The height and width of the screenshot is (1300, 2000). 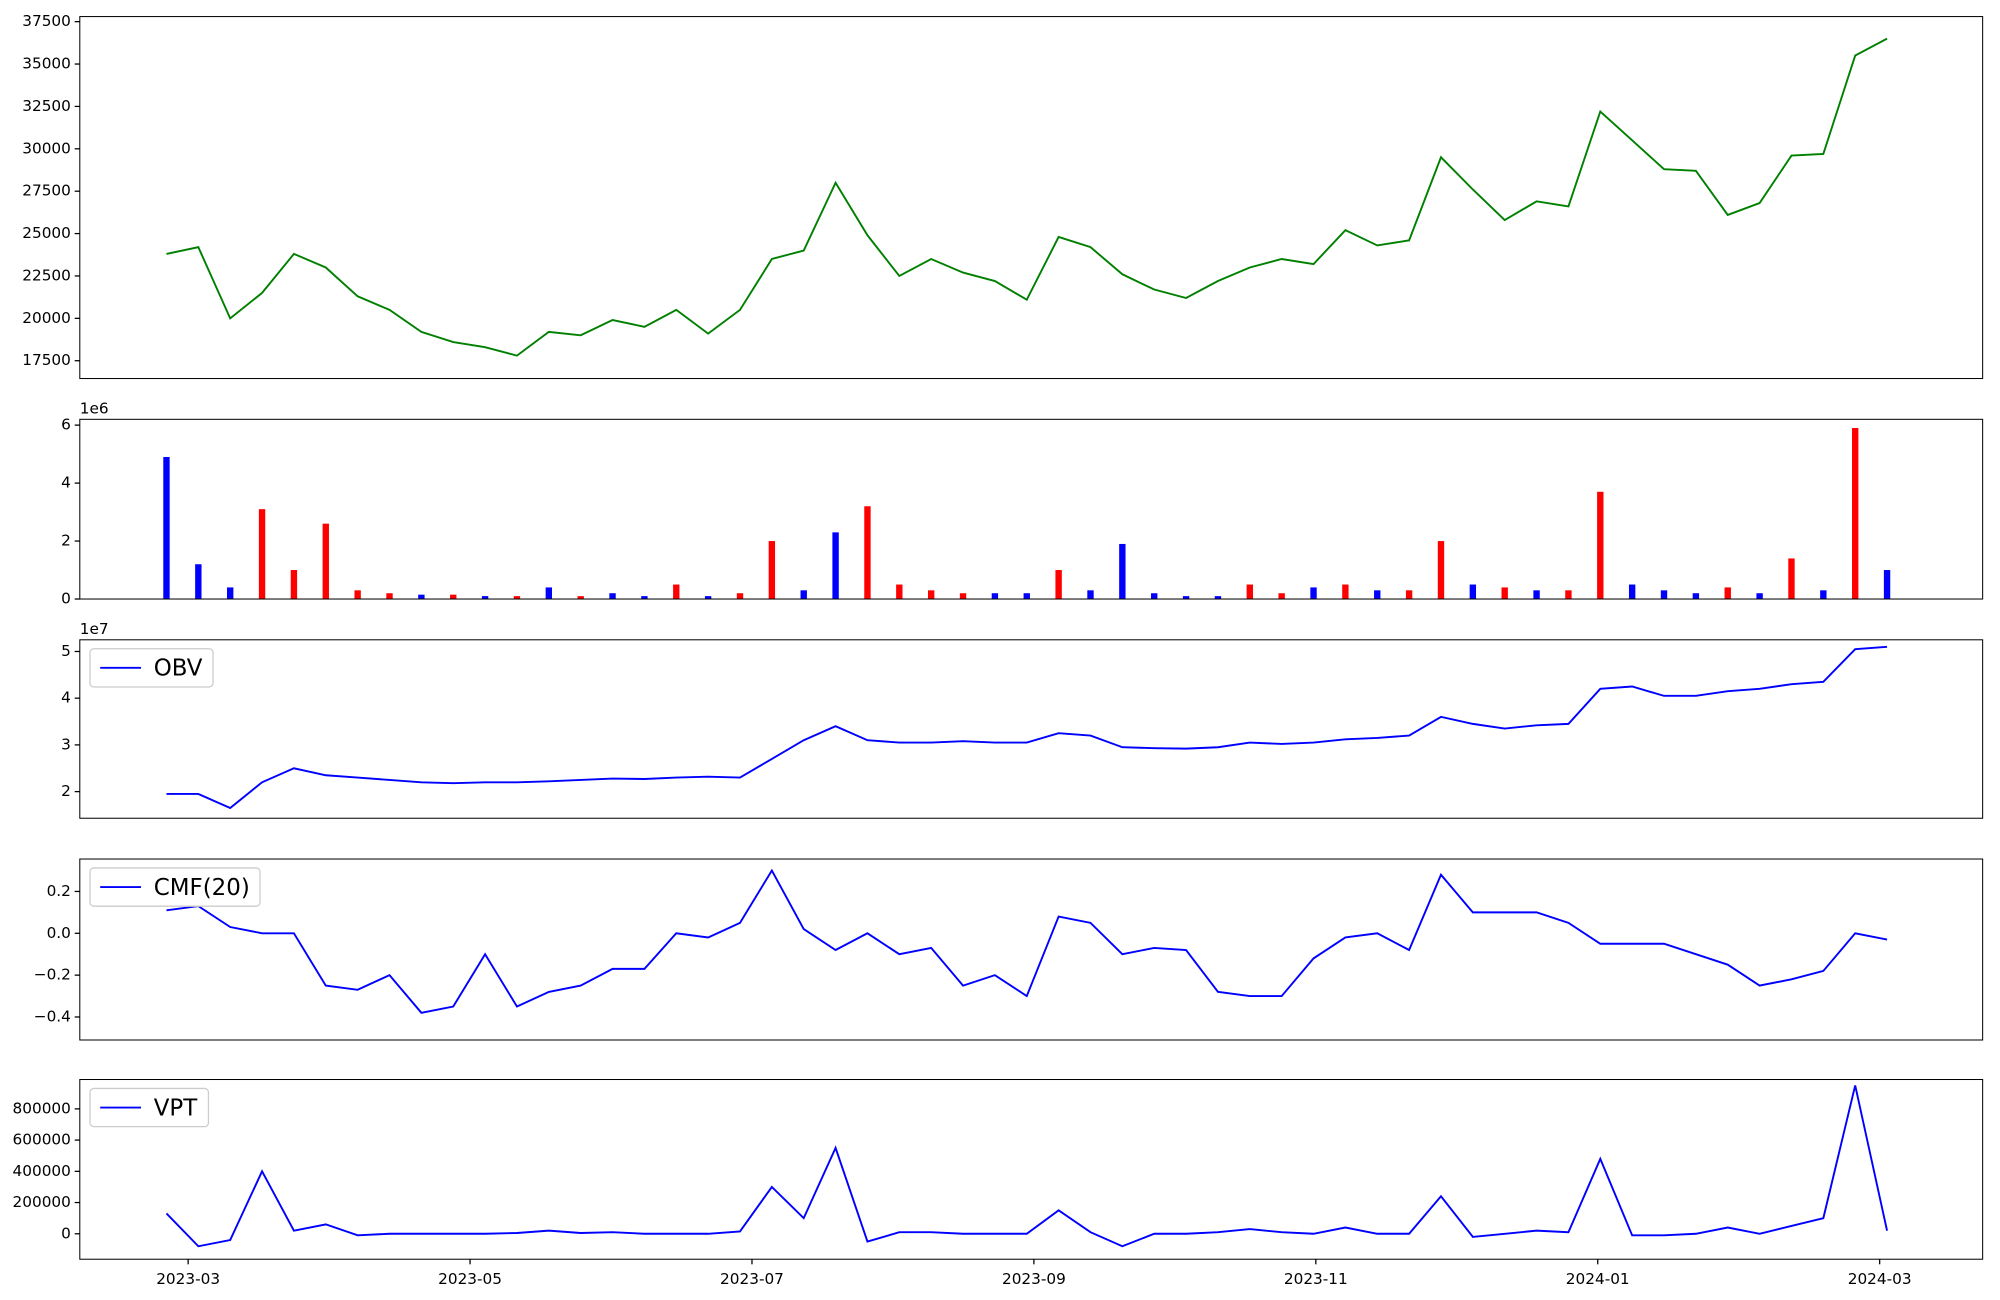 What do you see at coordinates (752, 1279) in the screenshot?
I see `x-tick-label: 2023-07` at bounding box center [752, 1279].